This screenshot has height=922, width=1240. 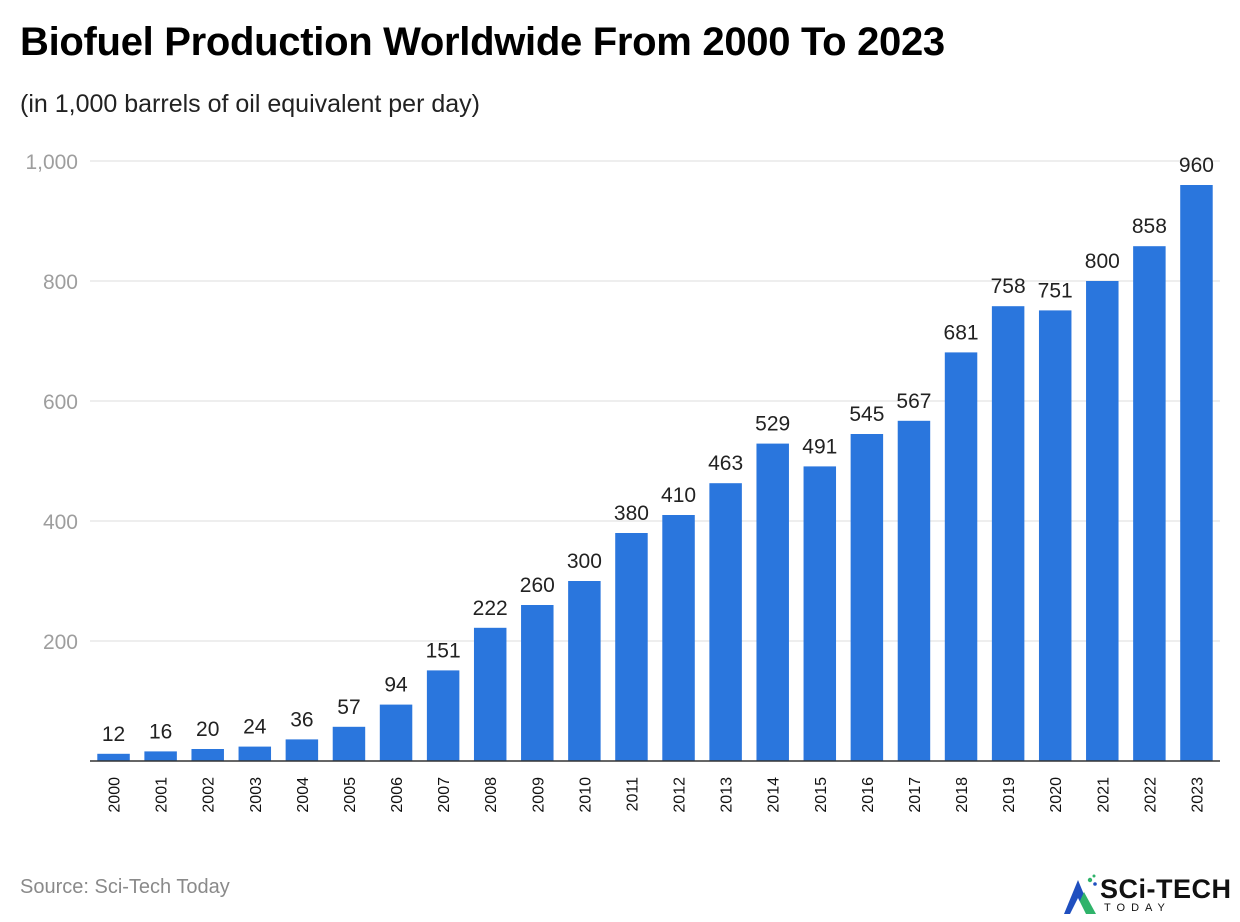 What do you see at coordinates (725, 463) in the screenshot?
I see `data-label: 463` at bounding box center [725, 463].